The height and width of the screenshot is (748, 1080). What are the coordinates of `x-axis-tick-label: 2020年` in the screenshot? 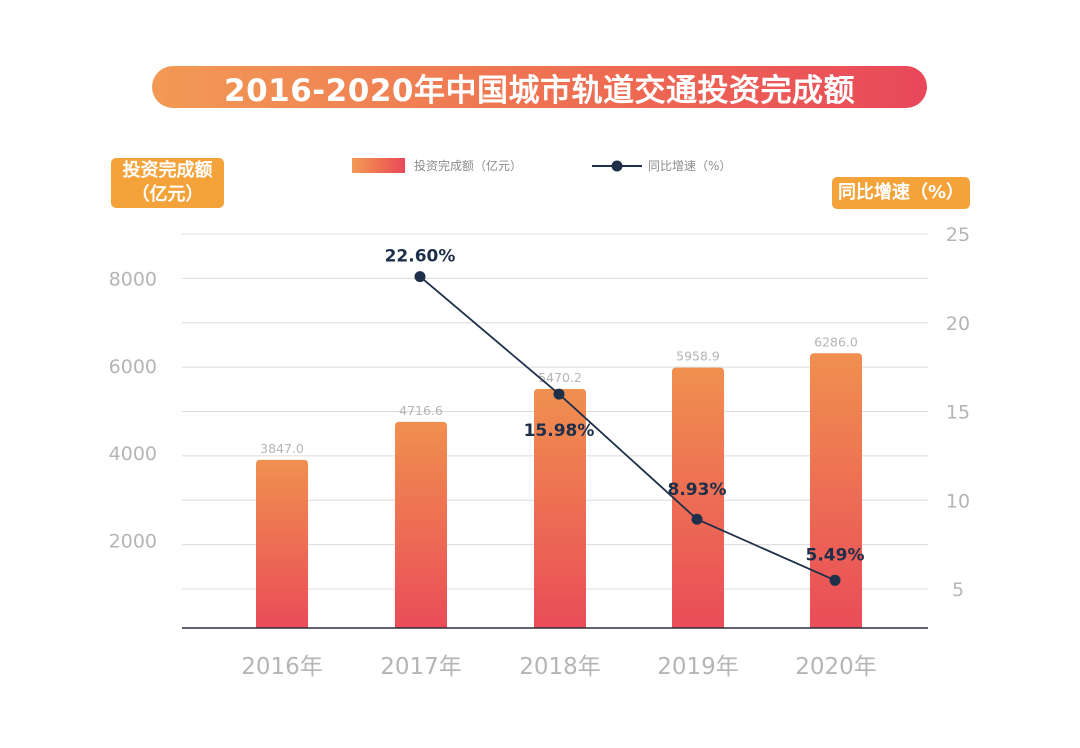 It's located at (836, 667).